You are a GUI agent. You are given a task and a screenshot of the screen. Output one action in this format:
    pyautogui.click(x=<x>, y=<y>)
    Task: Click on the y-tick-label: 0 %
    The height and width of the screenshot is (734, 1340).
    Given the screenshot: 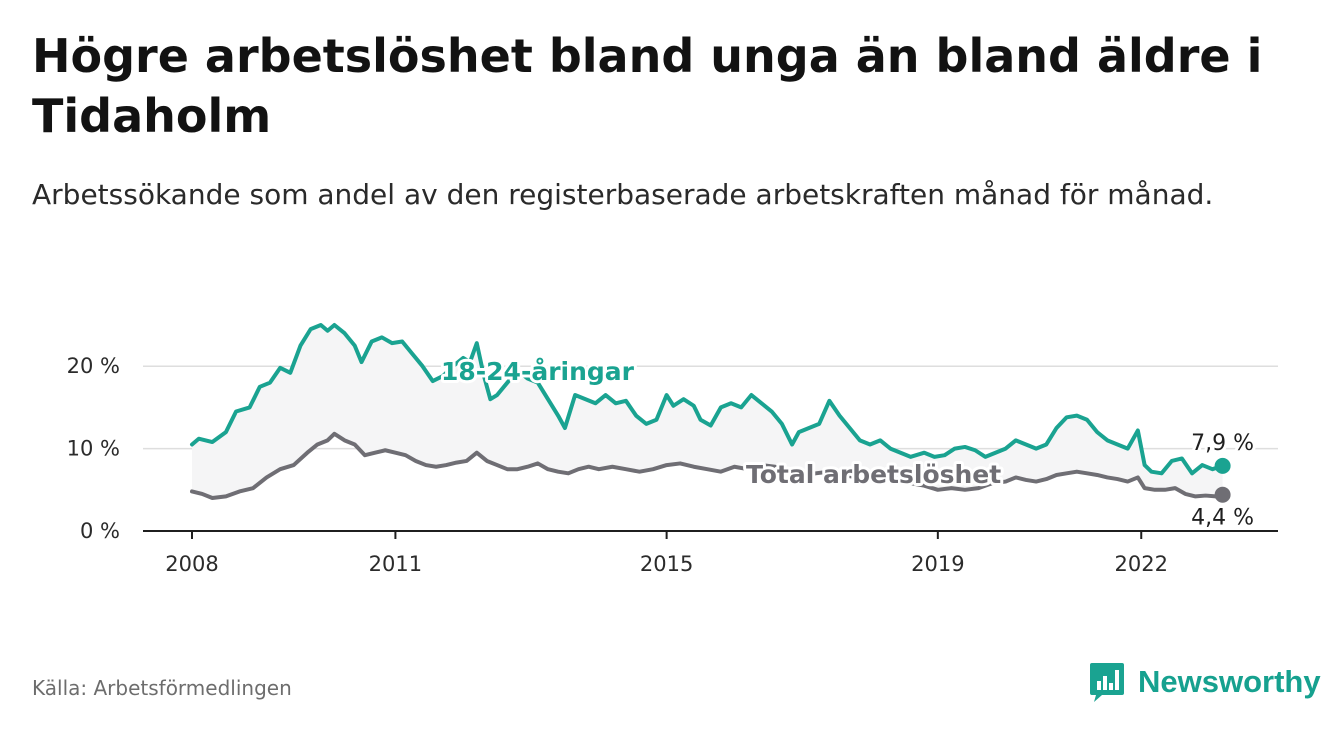 What is the action you would take?
    pyautogui.click(x=100, y=531)
    